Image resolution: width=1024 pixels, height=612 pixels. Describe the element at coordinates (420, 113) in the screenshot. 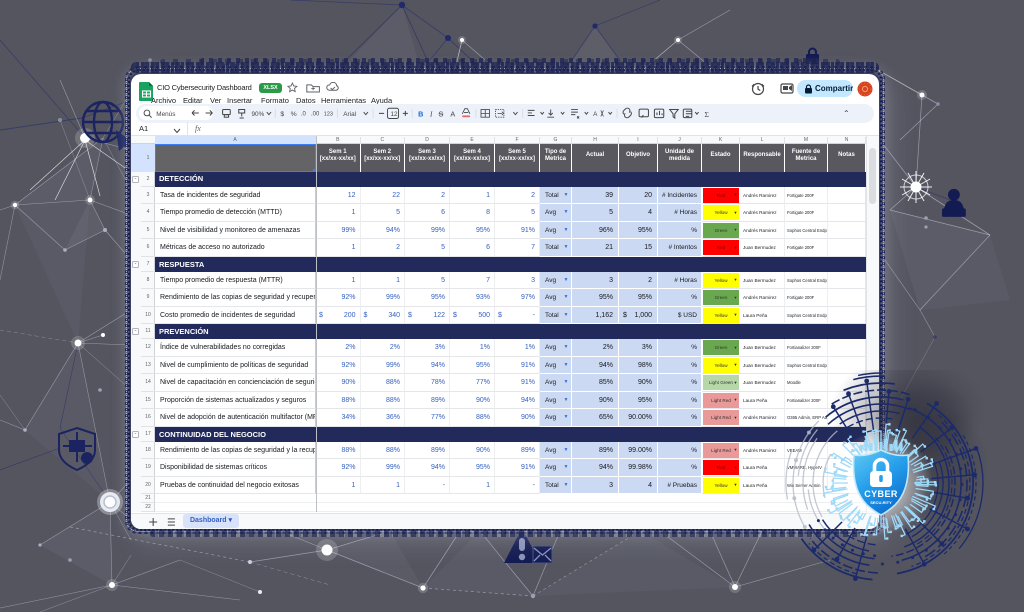

I see `svg-text: B` at that location.